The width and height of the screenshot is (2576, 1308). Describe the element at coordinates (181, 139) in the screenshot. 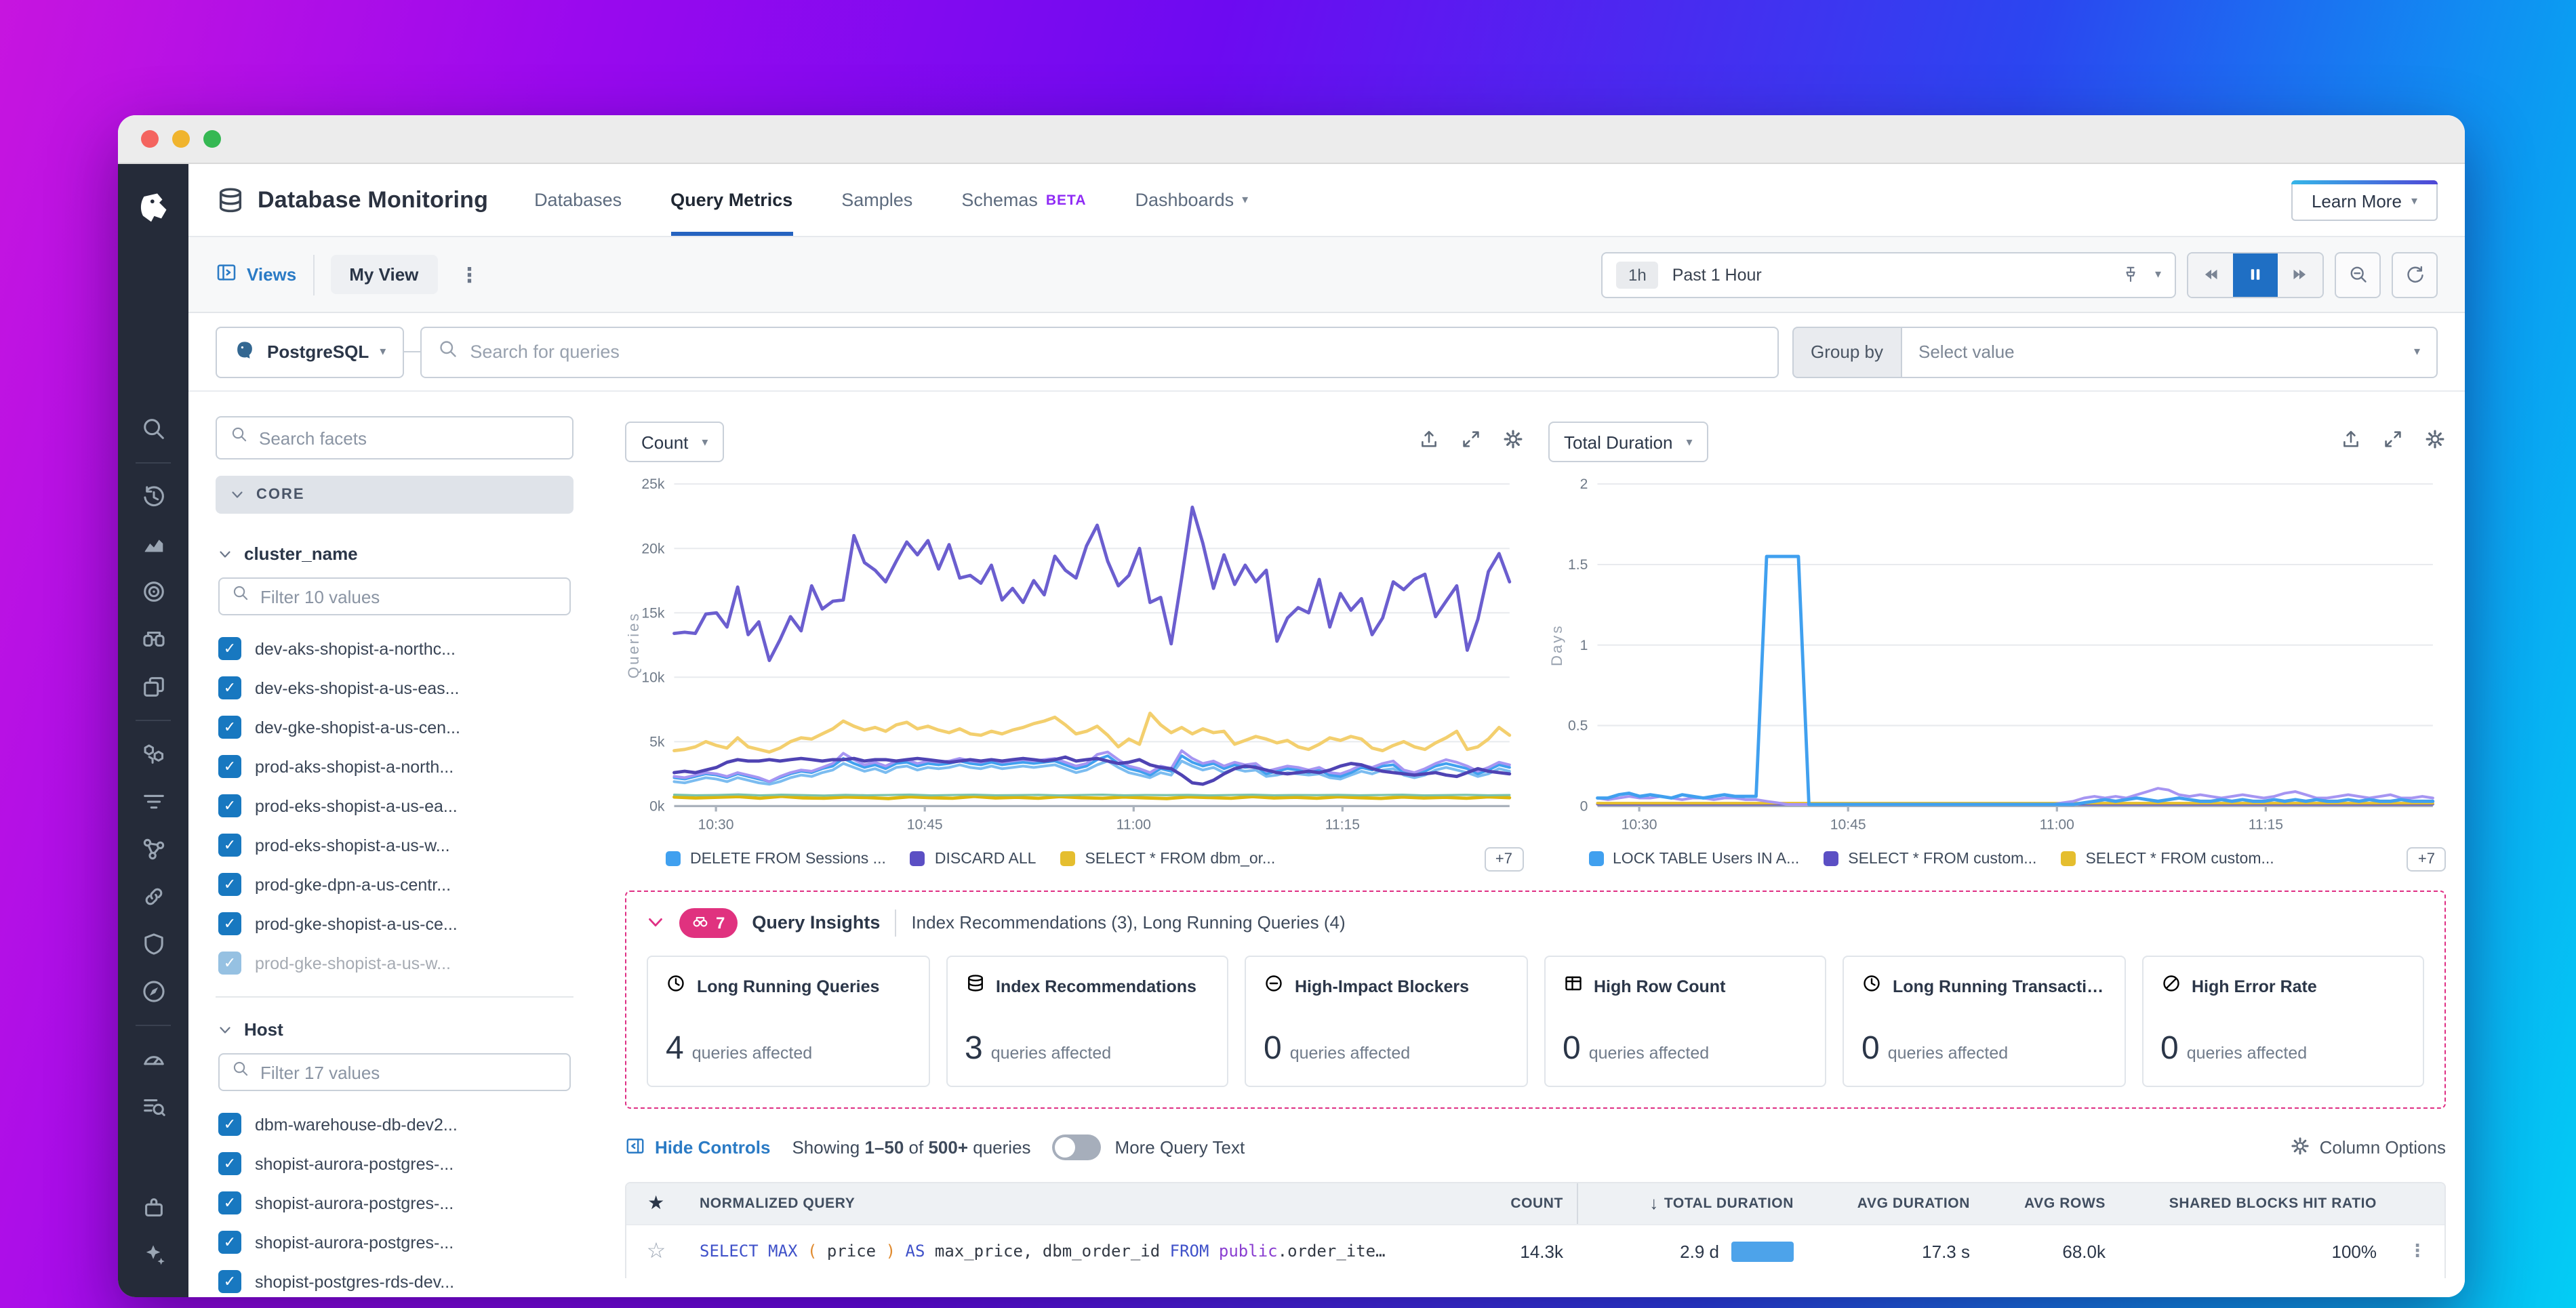

I see `minimize-window-button` at that location.